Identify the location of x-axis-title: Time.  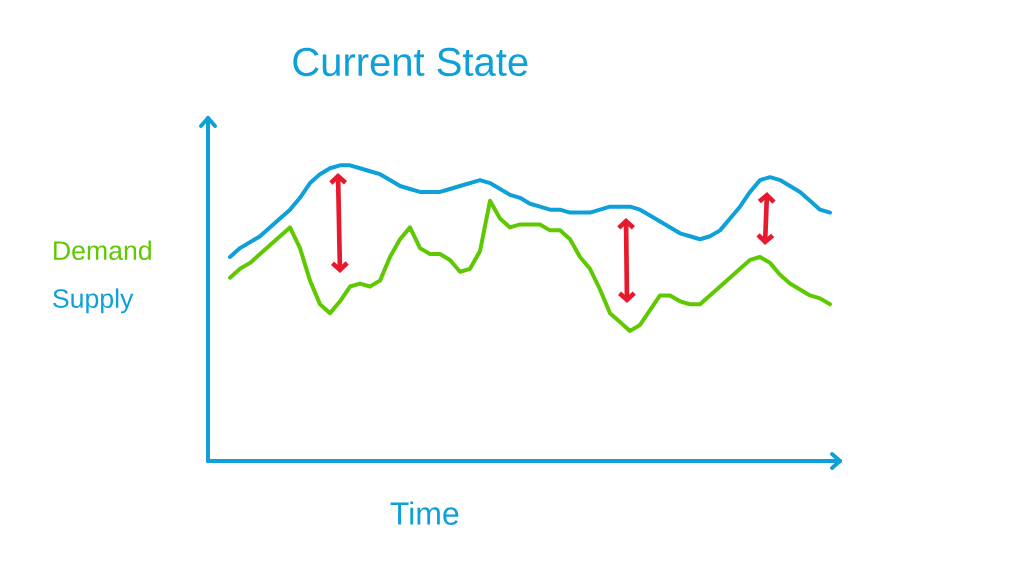
(424, 513).